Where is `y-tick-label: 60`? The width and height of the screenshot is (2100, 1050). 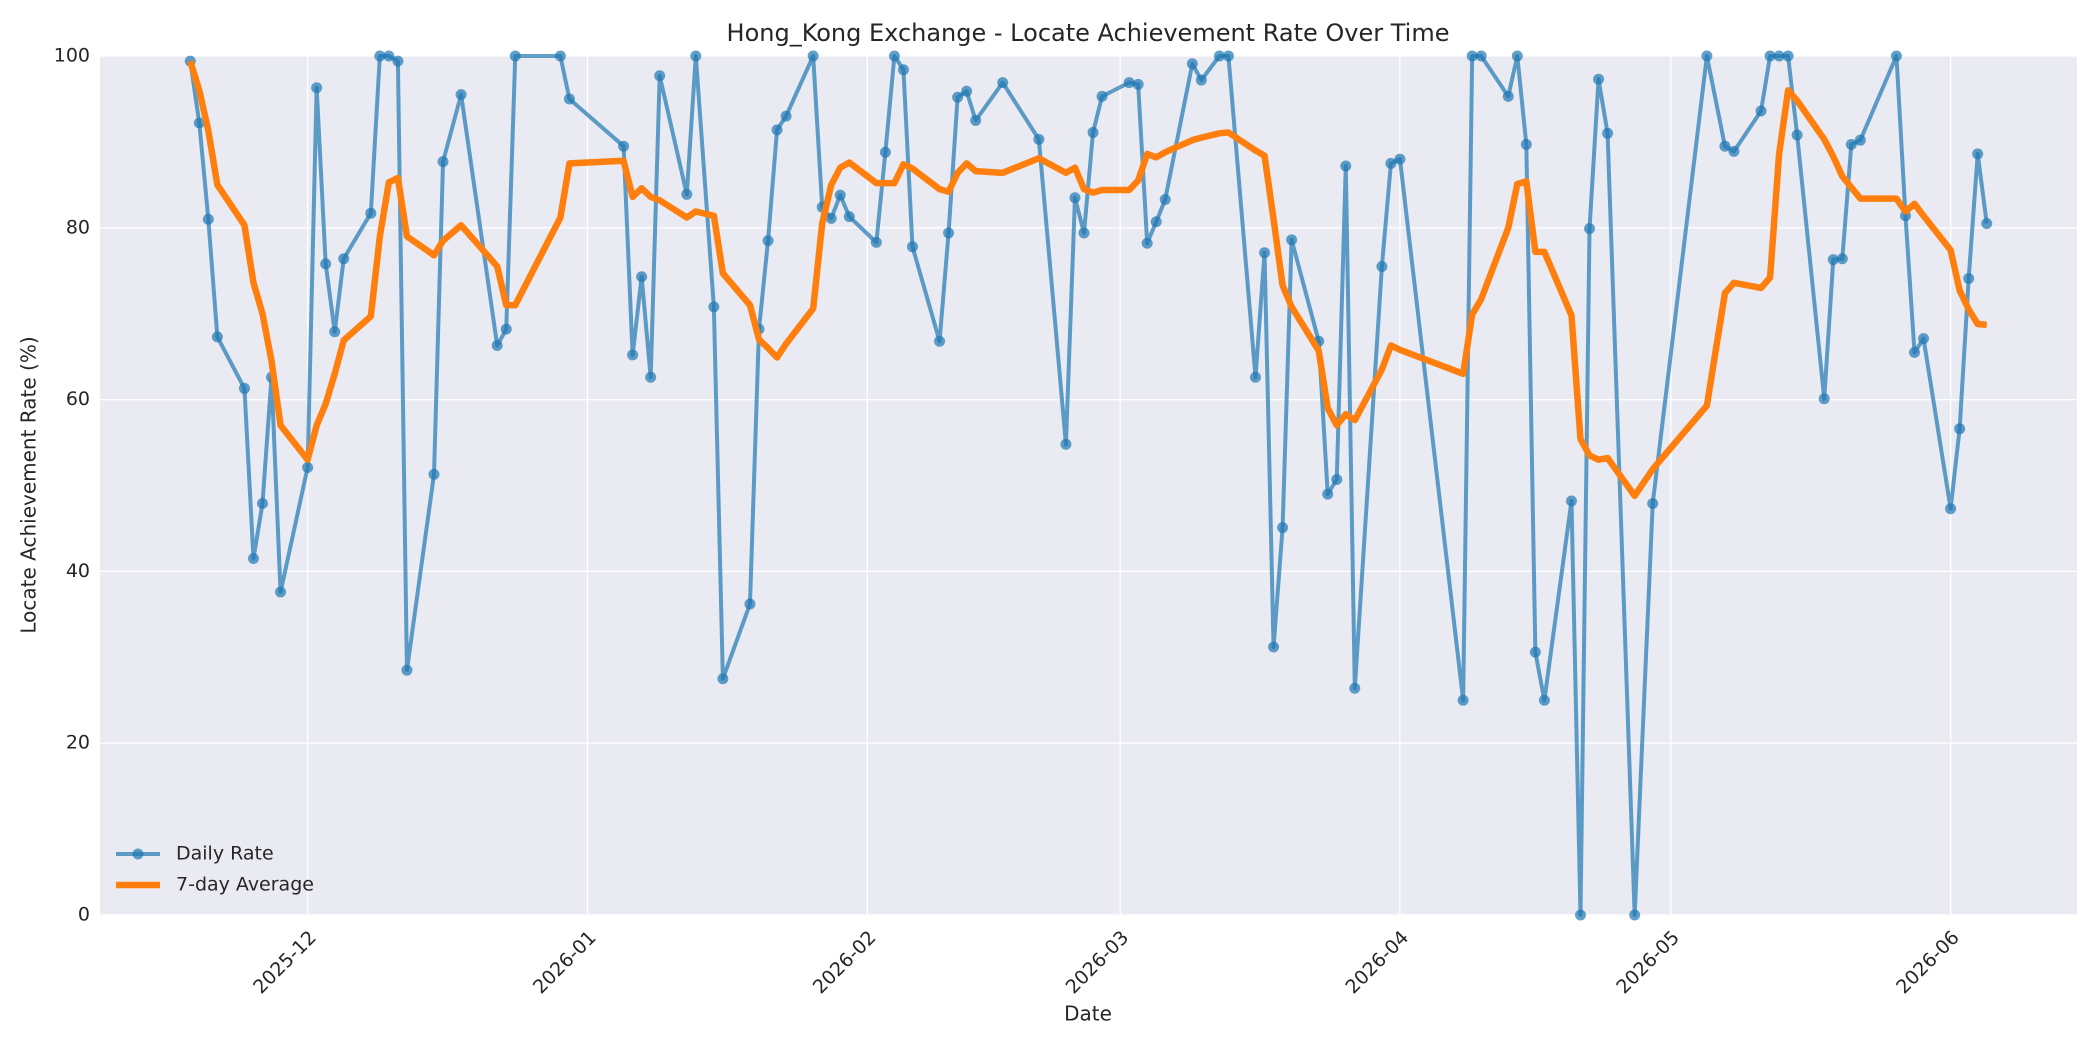
y-tick-label: 60 is located at coordinates (78, 399).